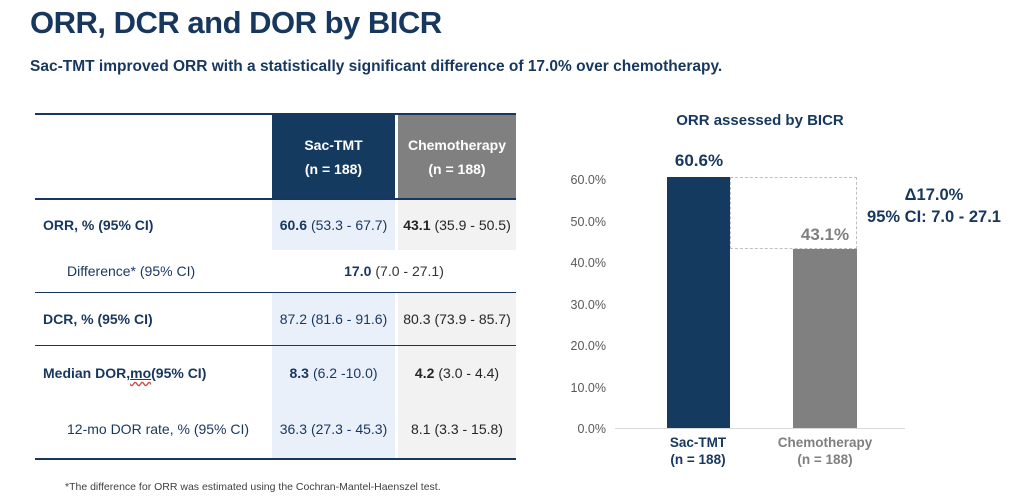 This screenshot has height=500, width=1015. Describe the element at coordinates (153, 156) in the screenshot. I see `header-cell-empty` at that location.